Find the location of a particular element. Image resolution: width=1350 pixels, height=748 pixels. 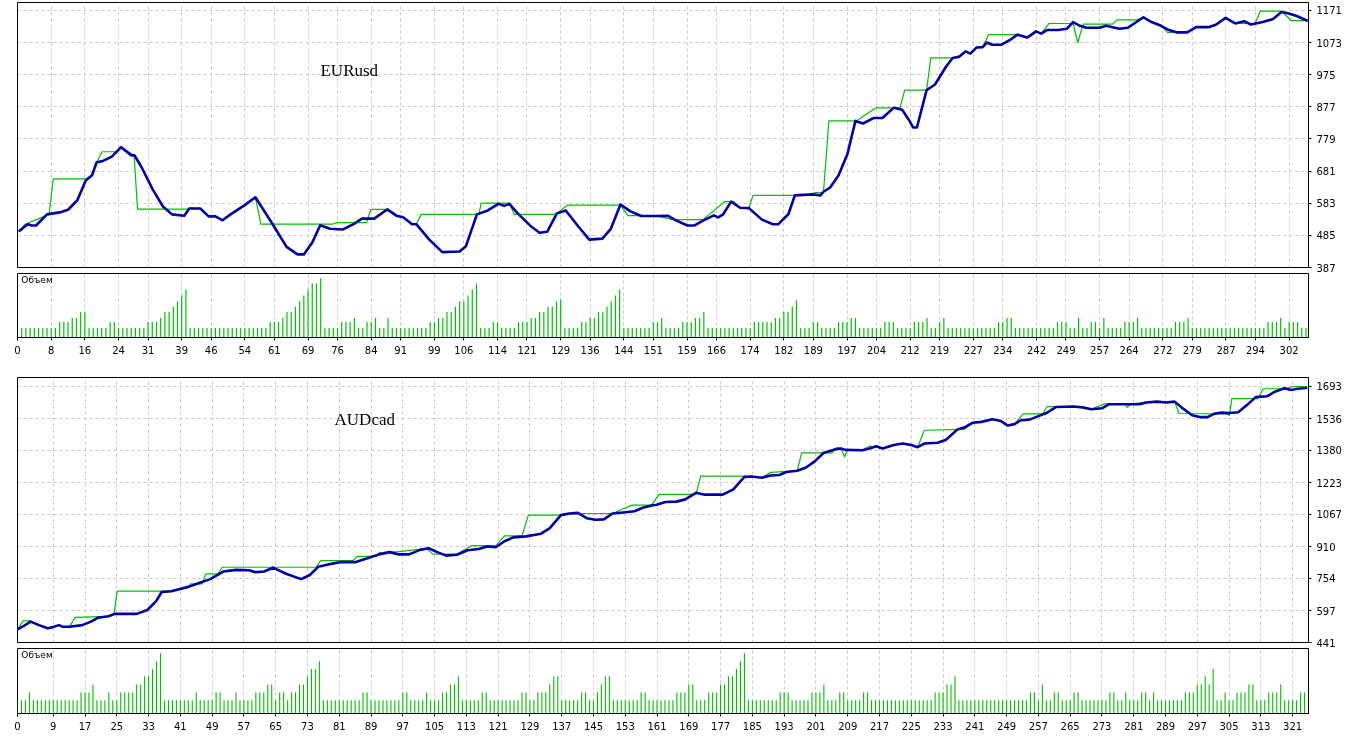

x-tick-label: 265 is located at coordinates (1070, 726).